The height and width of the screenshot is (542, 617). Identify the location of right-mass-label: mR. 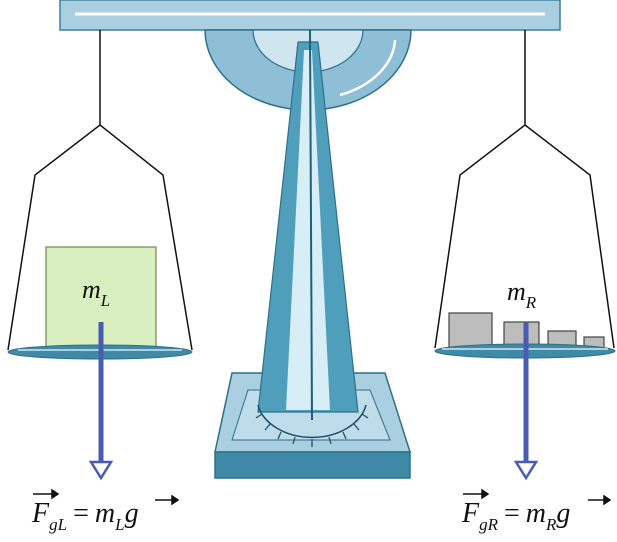
(522, 294).